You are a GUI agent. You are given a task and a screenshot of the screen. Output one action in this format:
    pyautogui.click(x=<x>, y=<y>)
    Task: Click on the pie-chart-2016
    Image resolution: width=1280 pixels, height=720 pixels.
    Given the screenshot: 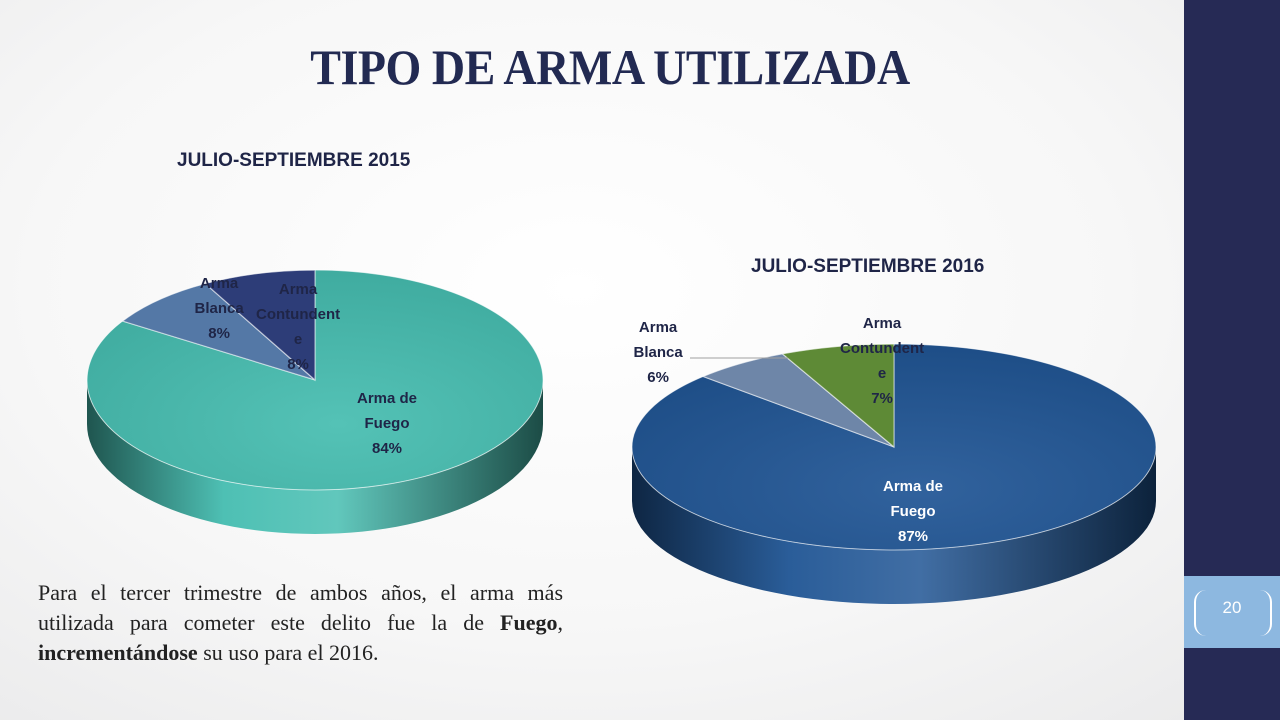 What is the action you would take?
    pyautogui.click(x=894, y=473)
    